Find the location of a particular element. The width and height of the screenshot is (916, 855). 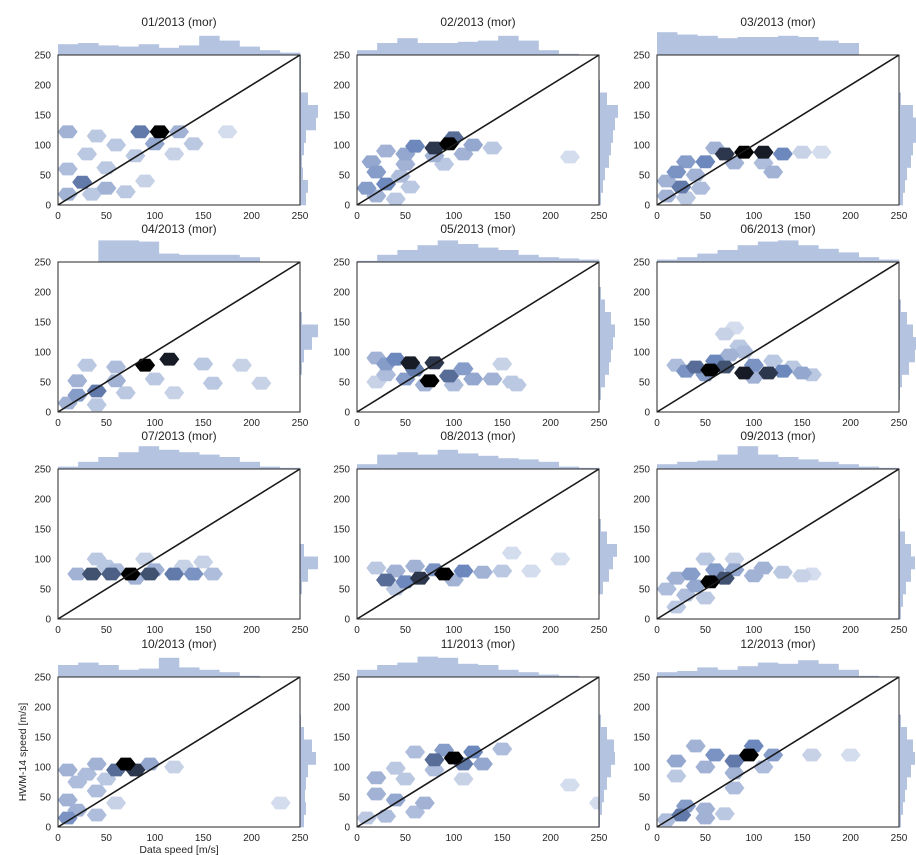

y-tick-label: 0 is located at coordinates (347, 620).